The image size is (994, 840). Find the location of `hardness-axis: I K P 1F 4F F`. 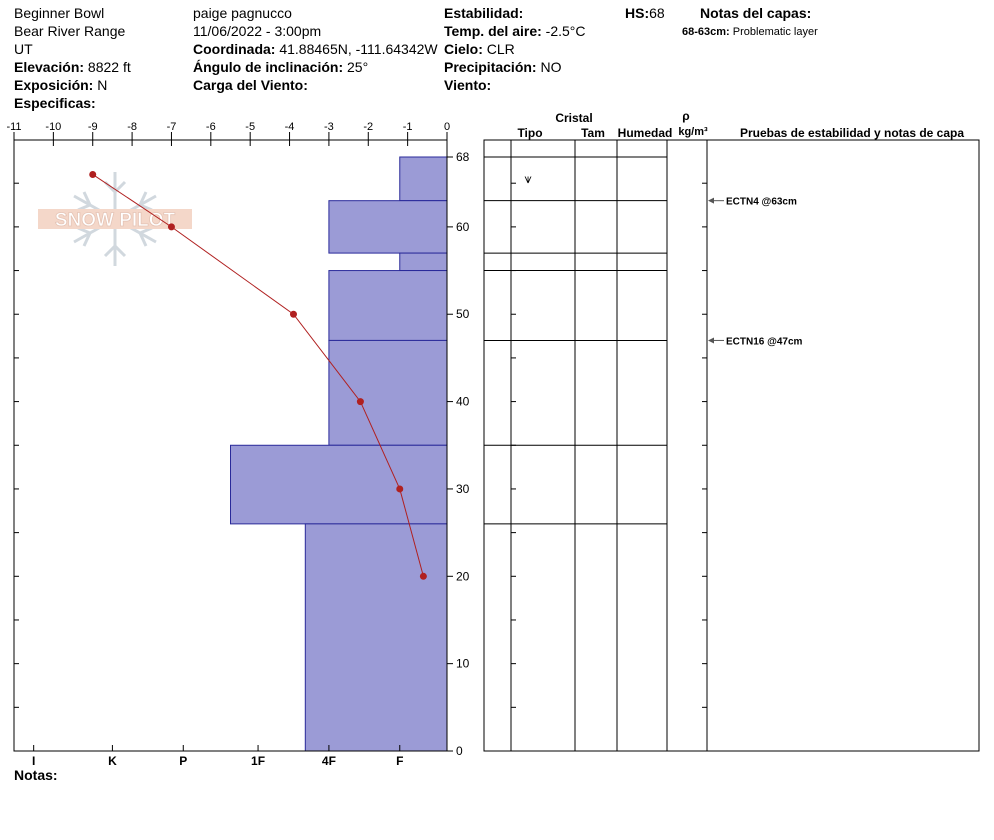

hardness-axis: I K P 1F 4F F is located at coordinates (217, 756).